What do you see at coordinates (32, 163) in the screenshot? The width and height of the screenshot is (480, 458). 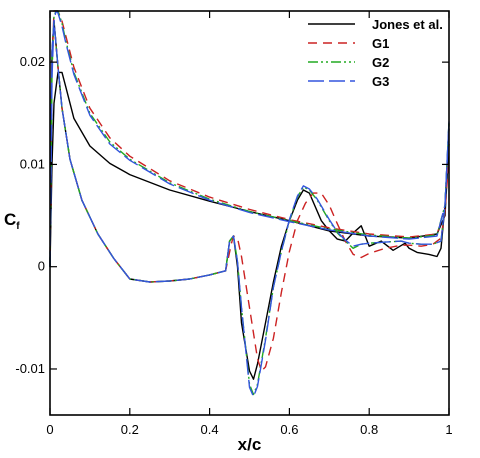 I see `y-tick-label: 0.01` at bounding box center [32, 163].